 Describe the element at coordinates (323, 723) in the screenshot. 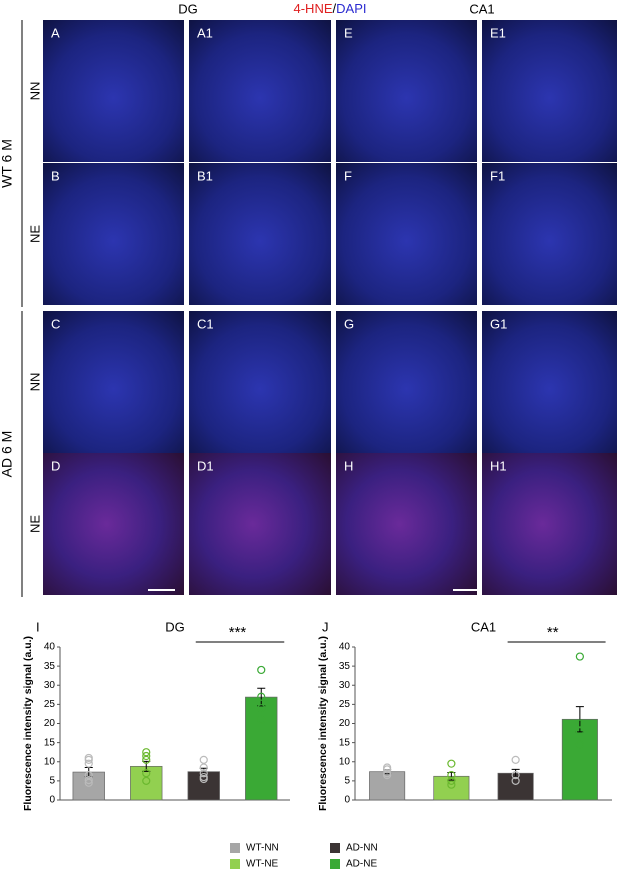

I see `y-axis-label: Fluorescence intensity signal (a.u.)` at that location.